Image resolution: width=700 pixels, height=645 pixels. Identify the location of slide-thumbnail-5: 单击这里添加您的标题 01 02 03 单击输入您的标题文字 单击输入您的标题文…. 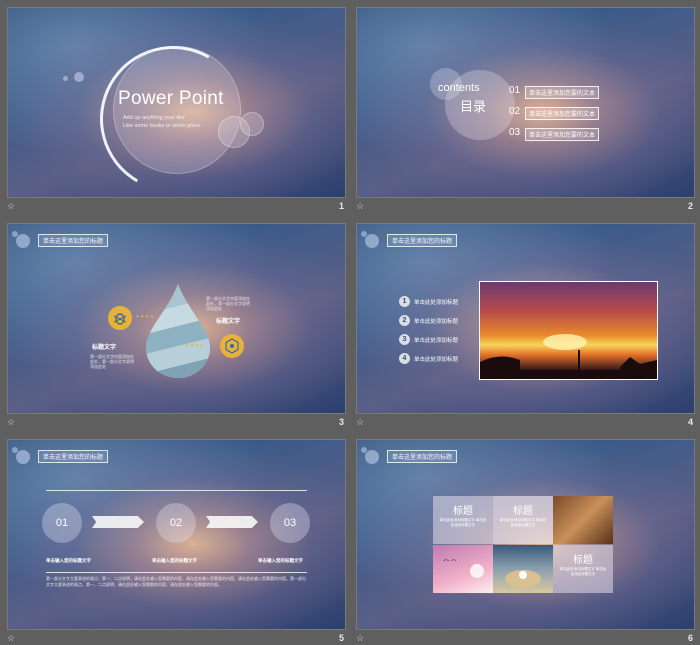
(176, 534).